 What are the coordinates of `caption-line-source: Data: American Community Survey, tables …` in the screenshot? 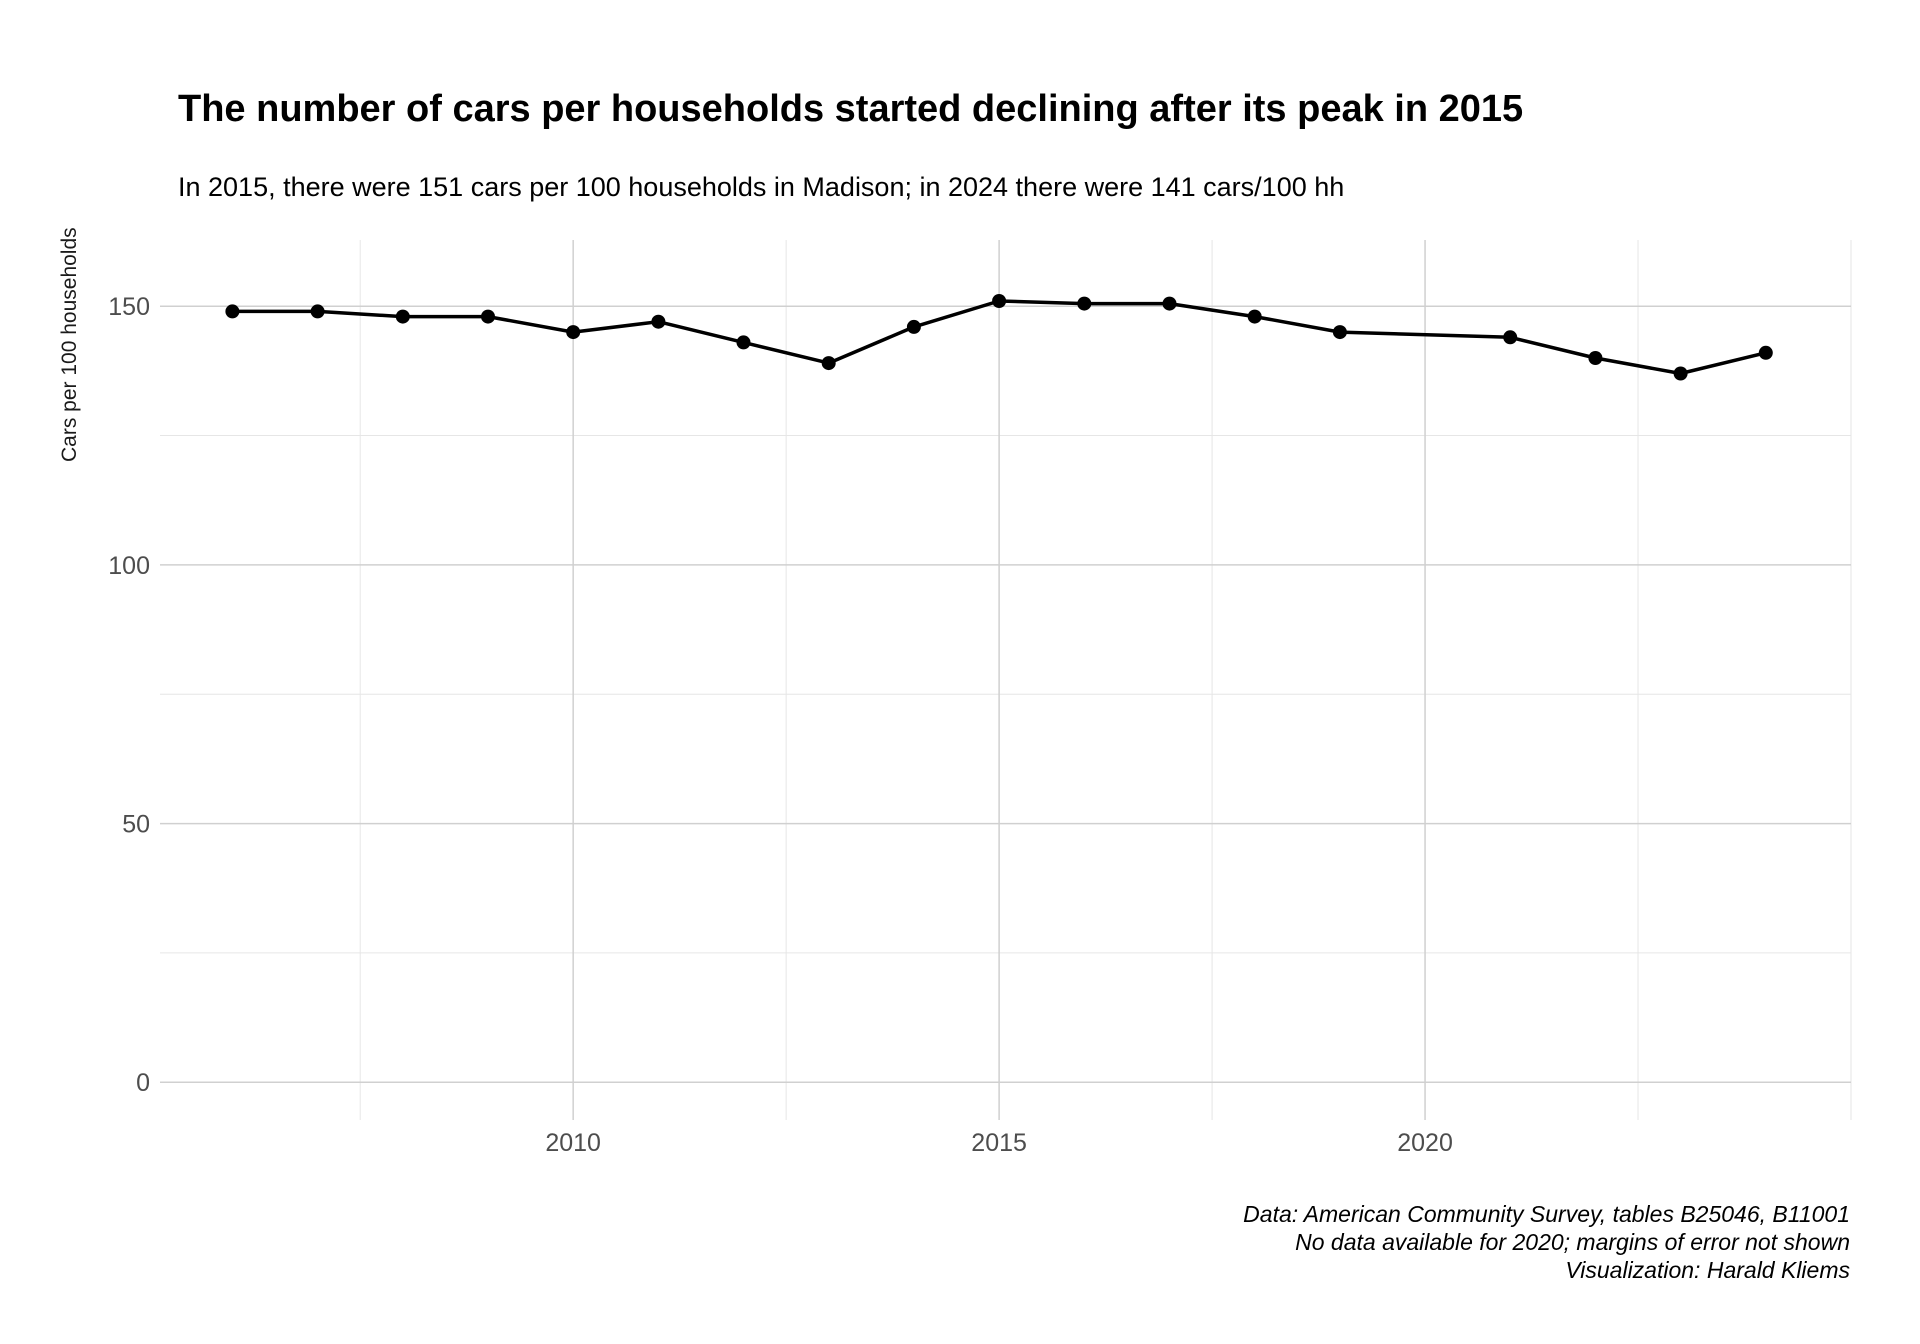 It's located at (1546, 1214).